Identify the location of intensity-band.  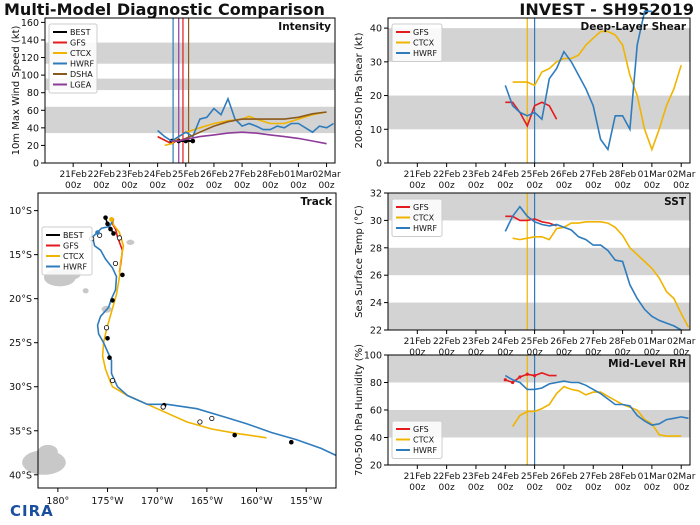
(190, 53).